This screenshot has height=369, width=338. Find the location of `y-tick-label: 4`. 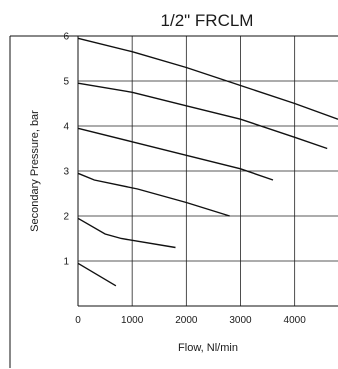

y-tick-label: 4 is located at coordinates (66, 127).